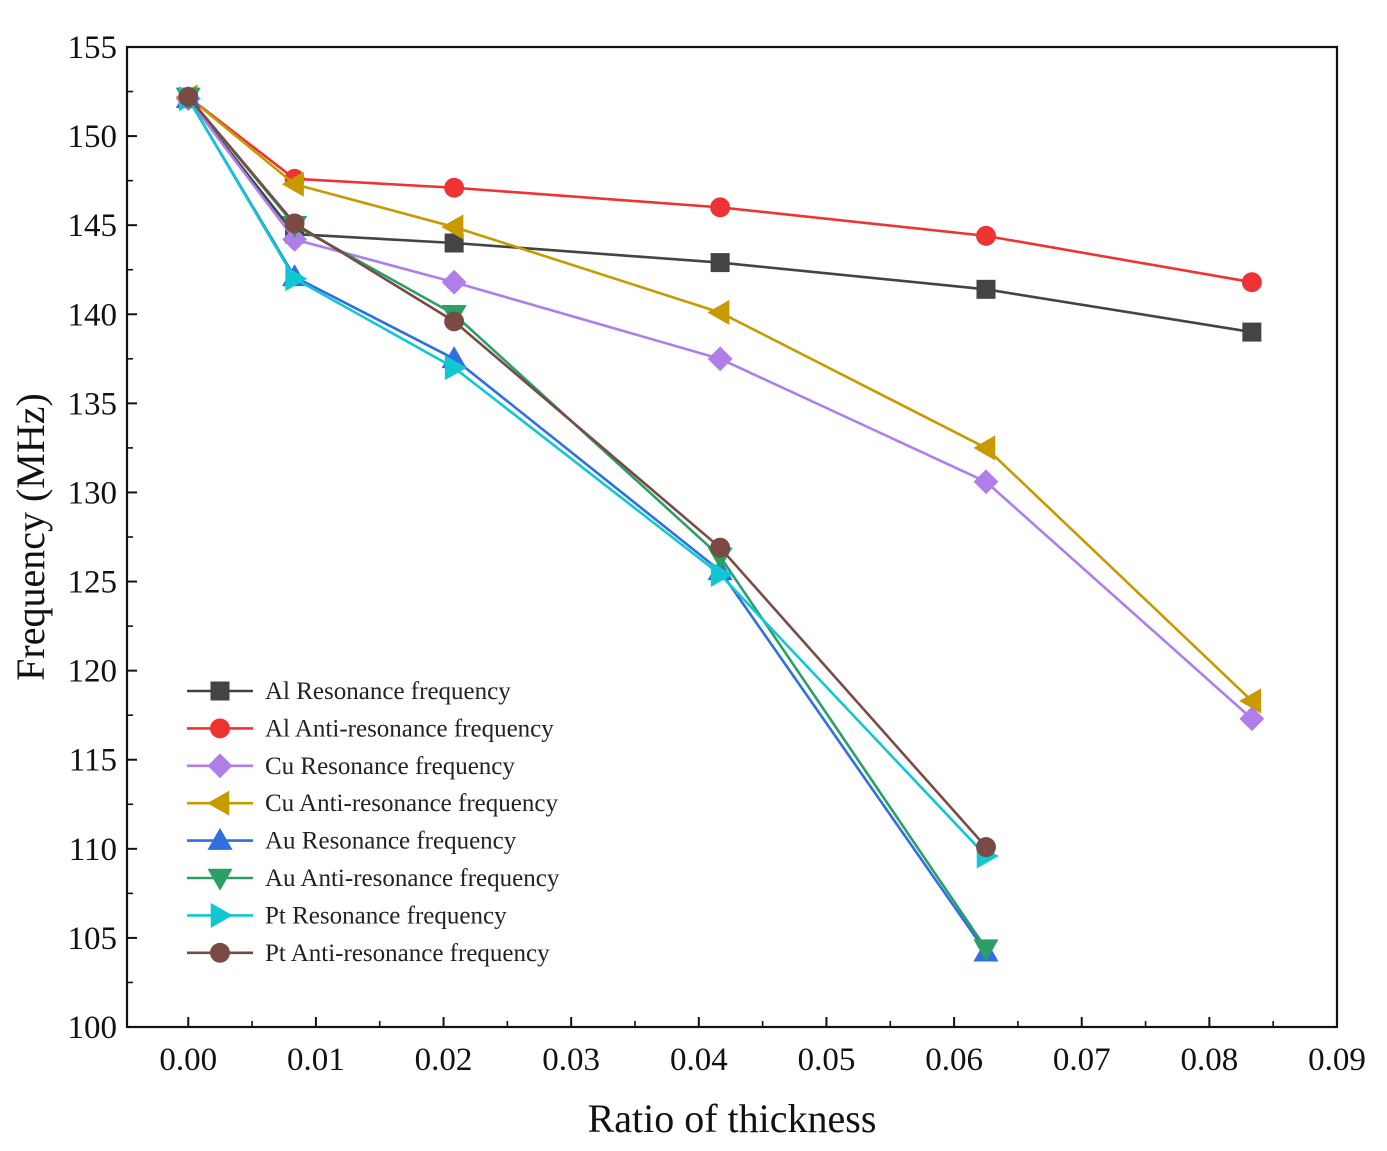 The height and width of the screenshot is (1151, 1387). Describe the element at coordinates (1209, 1060) in the screenshot. I see `x-tick-label: 0.08` at that location.